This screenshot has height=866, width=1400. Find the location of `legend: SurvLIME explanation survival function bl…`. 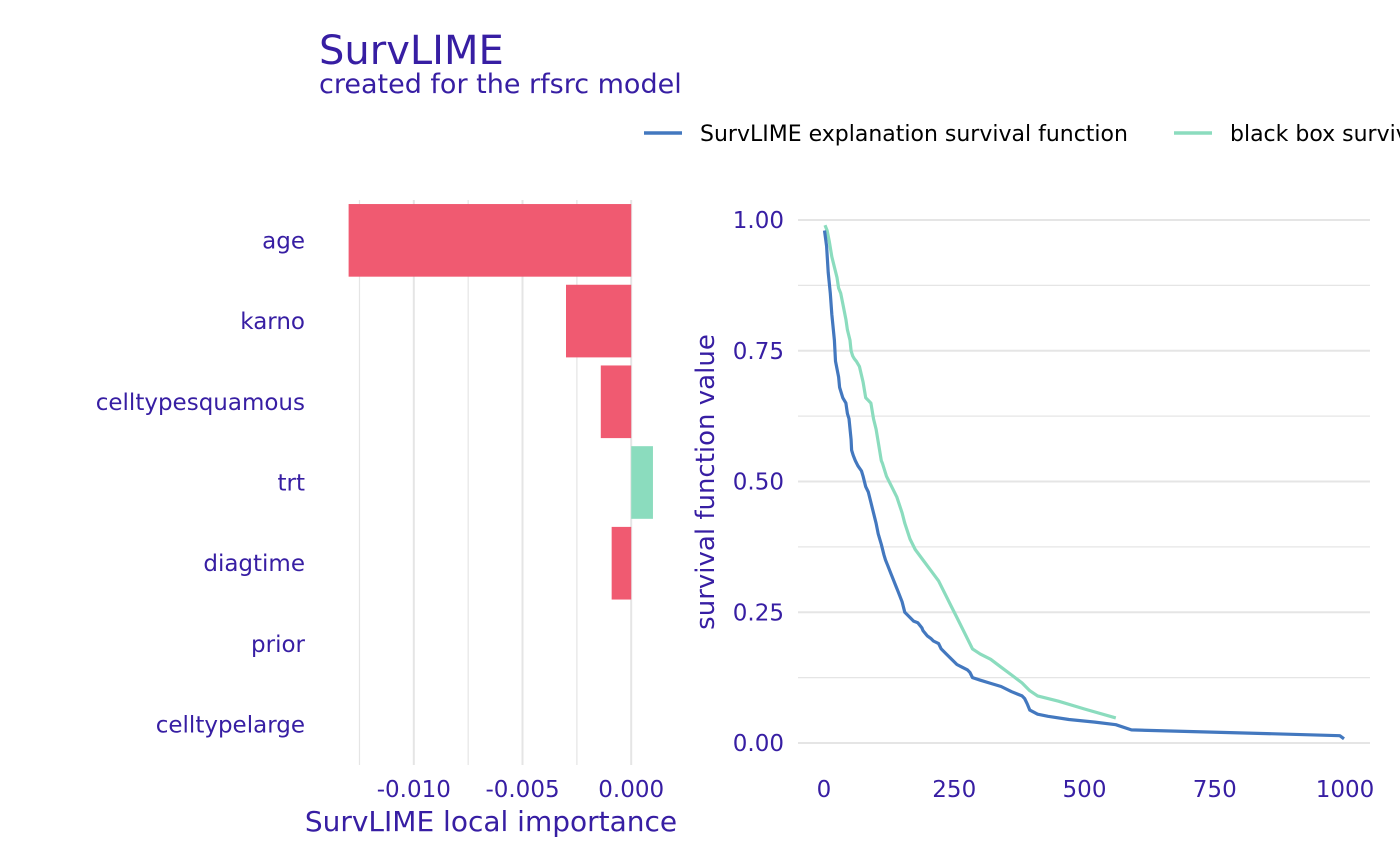

legend: SurvLIME explanation survival function bl… is located at coordinates (1022, 134).